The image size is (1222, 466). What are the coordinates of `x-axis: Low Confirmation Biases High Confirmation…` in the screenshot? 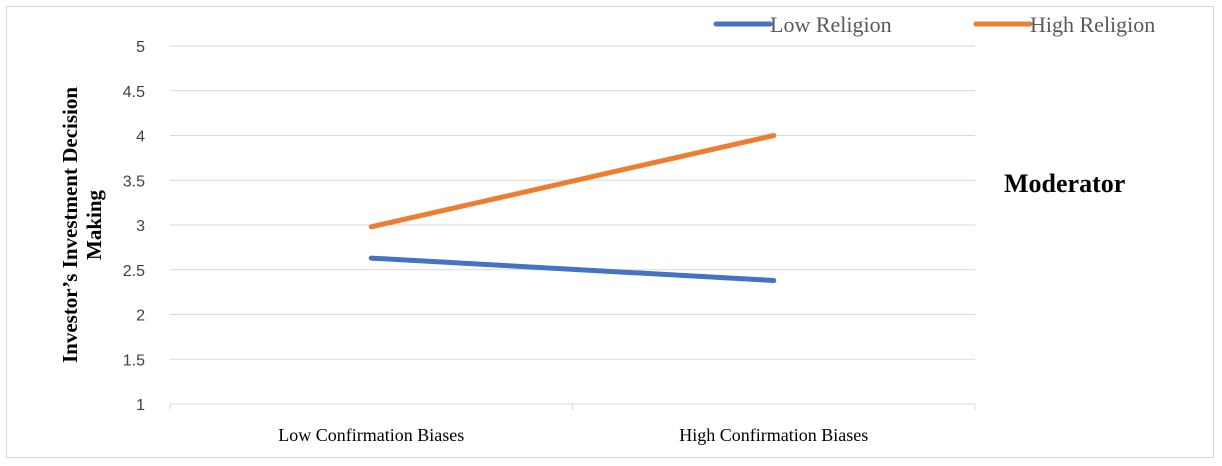 It's located at (572, 424).